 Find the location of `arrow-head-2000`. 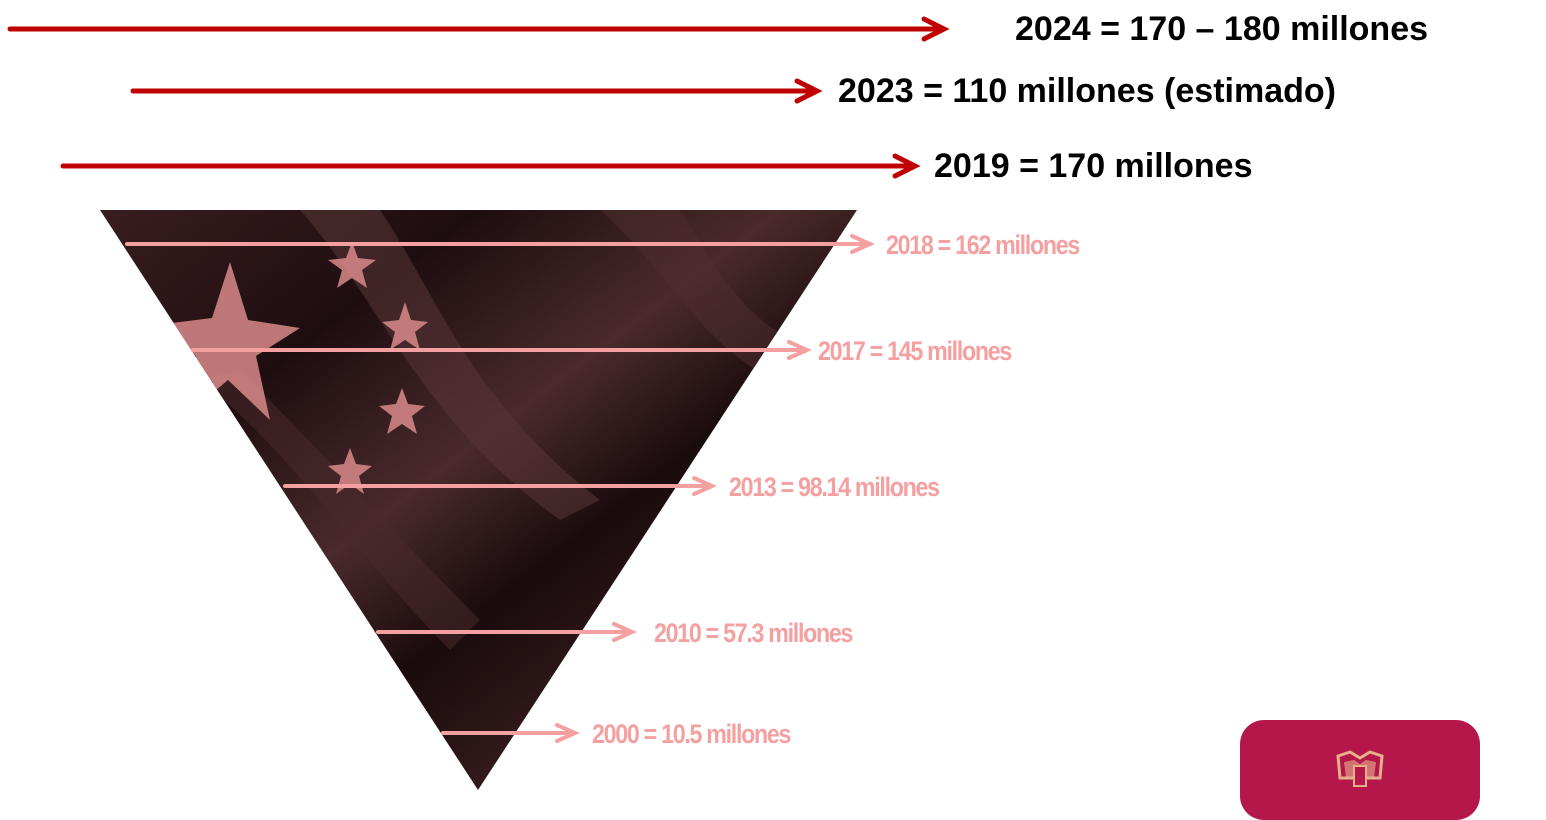

arrow-head-2000 is located at coordinates (567, 733).